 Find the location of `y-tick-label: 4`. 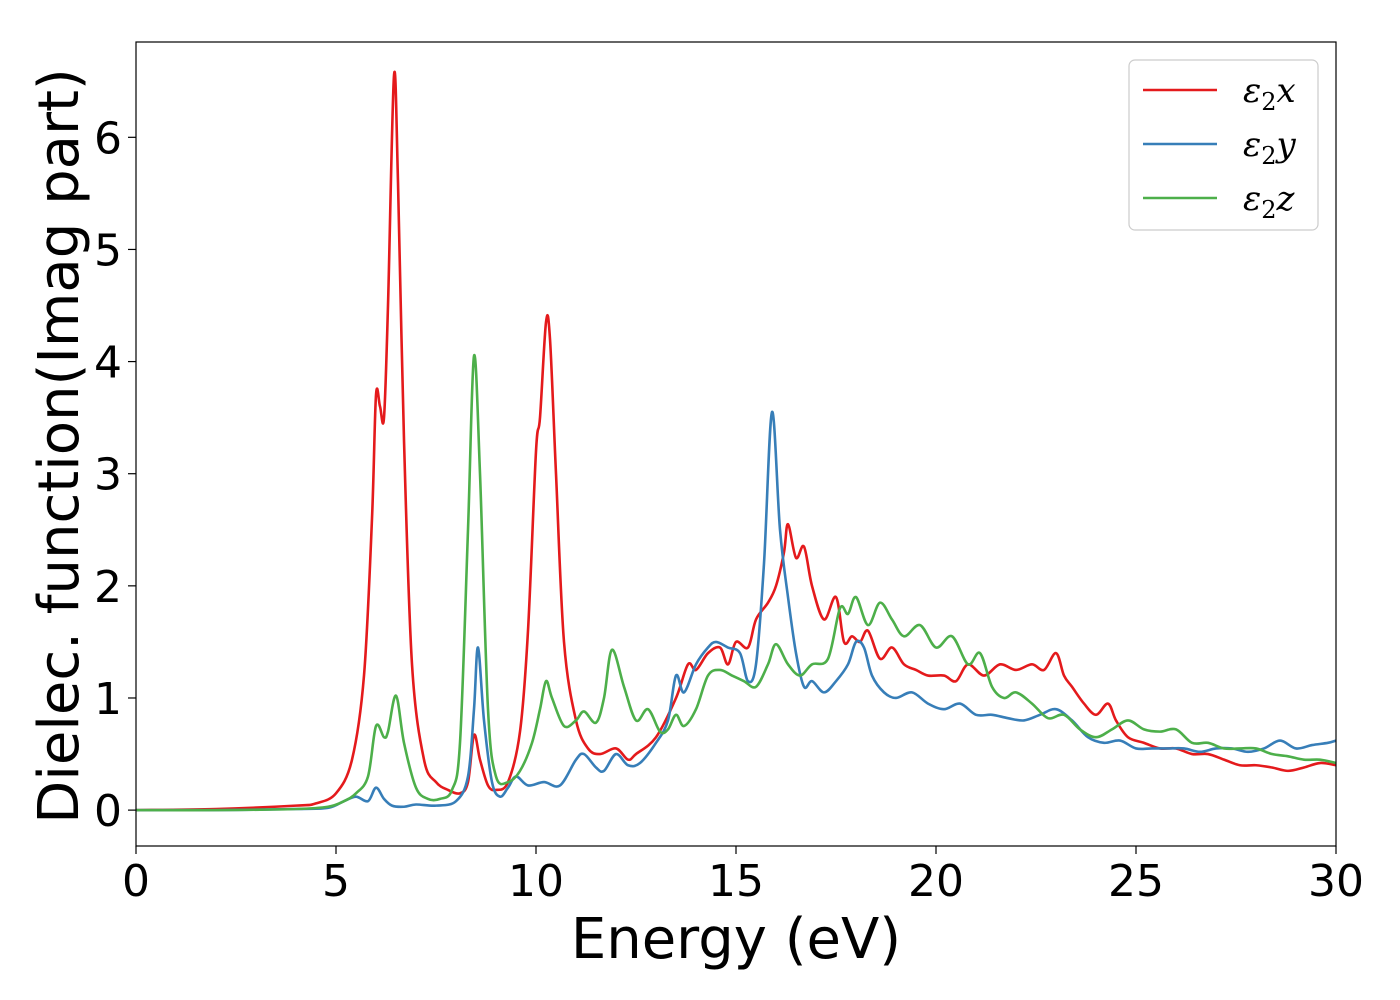

y-tick-label: 4 is located at coordinates (108, 363).